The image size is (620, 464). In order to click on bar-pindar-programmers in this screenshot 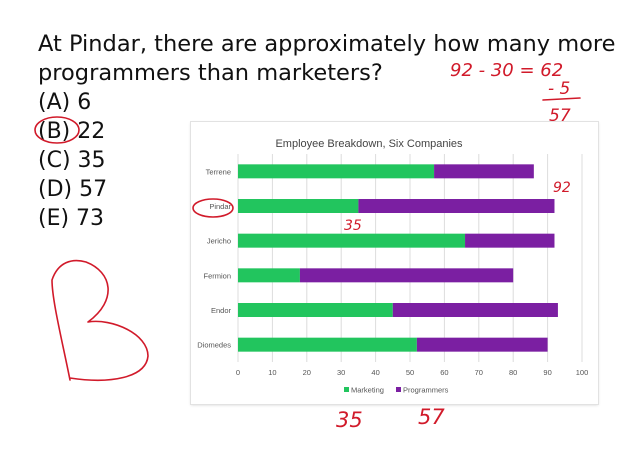, I will do `click(456, 206)`.